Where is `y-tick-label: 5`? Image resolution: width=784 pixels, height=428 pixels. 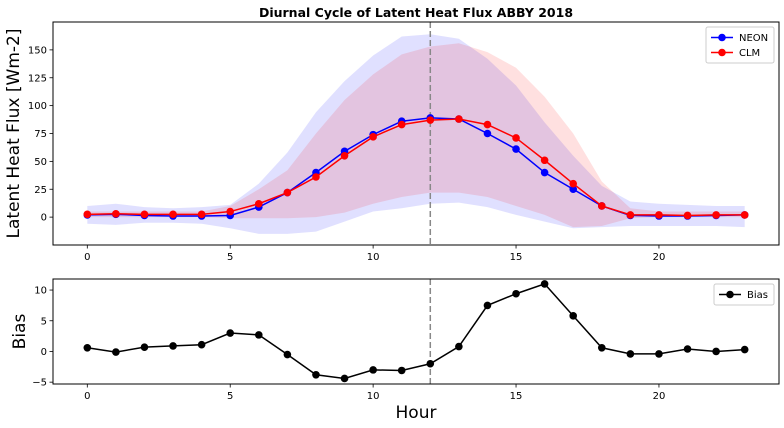
y-tick-label: 5 is located at coordinates (44, 321).